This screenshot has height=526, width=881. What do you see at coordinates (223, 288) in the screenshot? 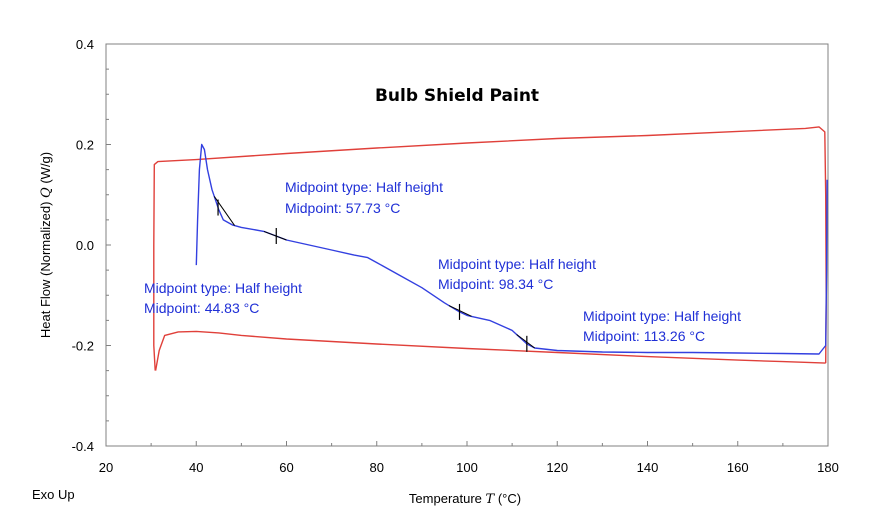
I see `annotation-44-type: Midpoint type: Half height` at bounding box center [223, 288].